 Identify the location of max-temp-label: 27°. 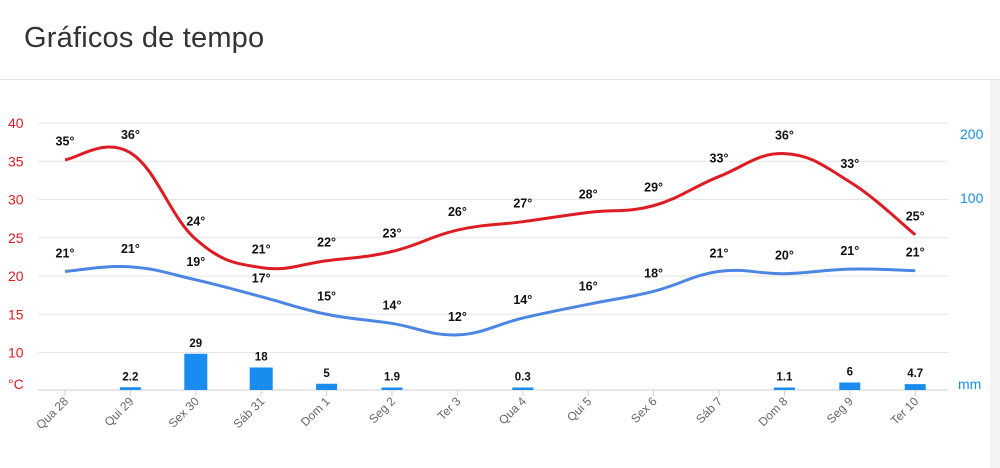
(522, 204).